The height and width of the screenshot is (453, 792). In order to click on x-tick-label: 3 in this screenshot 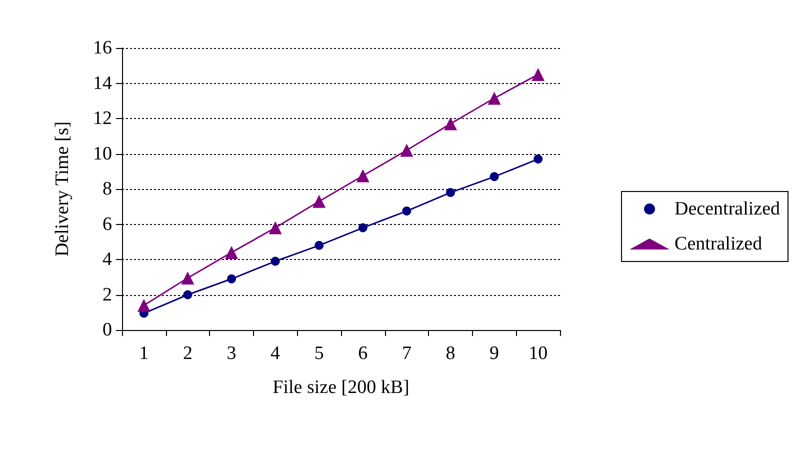, I will do `click(231, 353)`.